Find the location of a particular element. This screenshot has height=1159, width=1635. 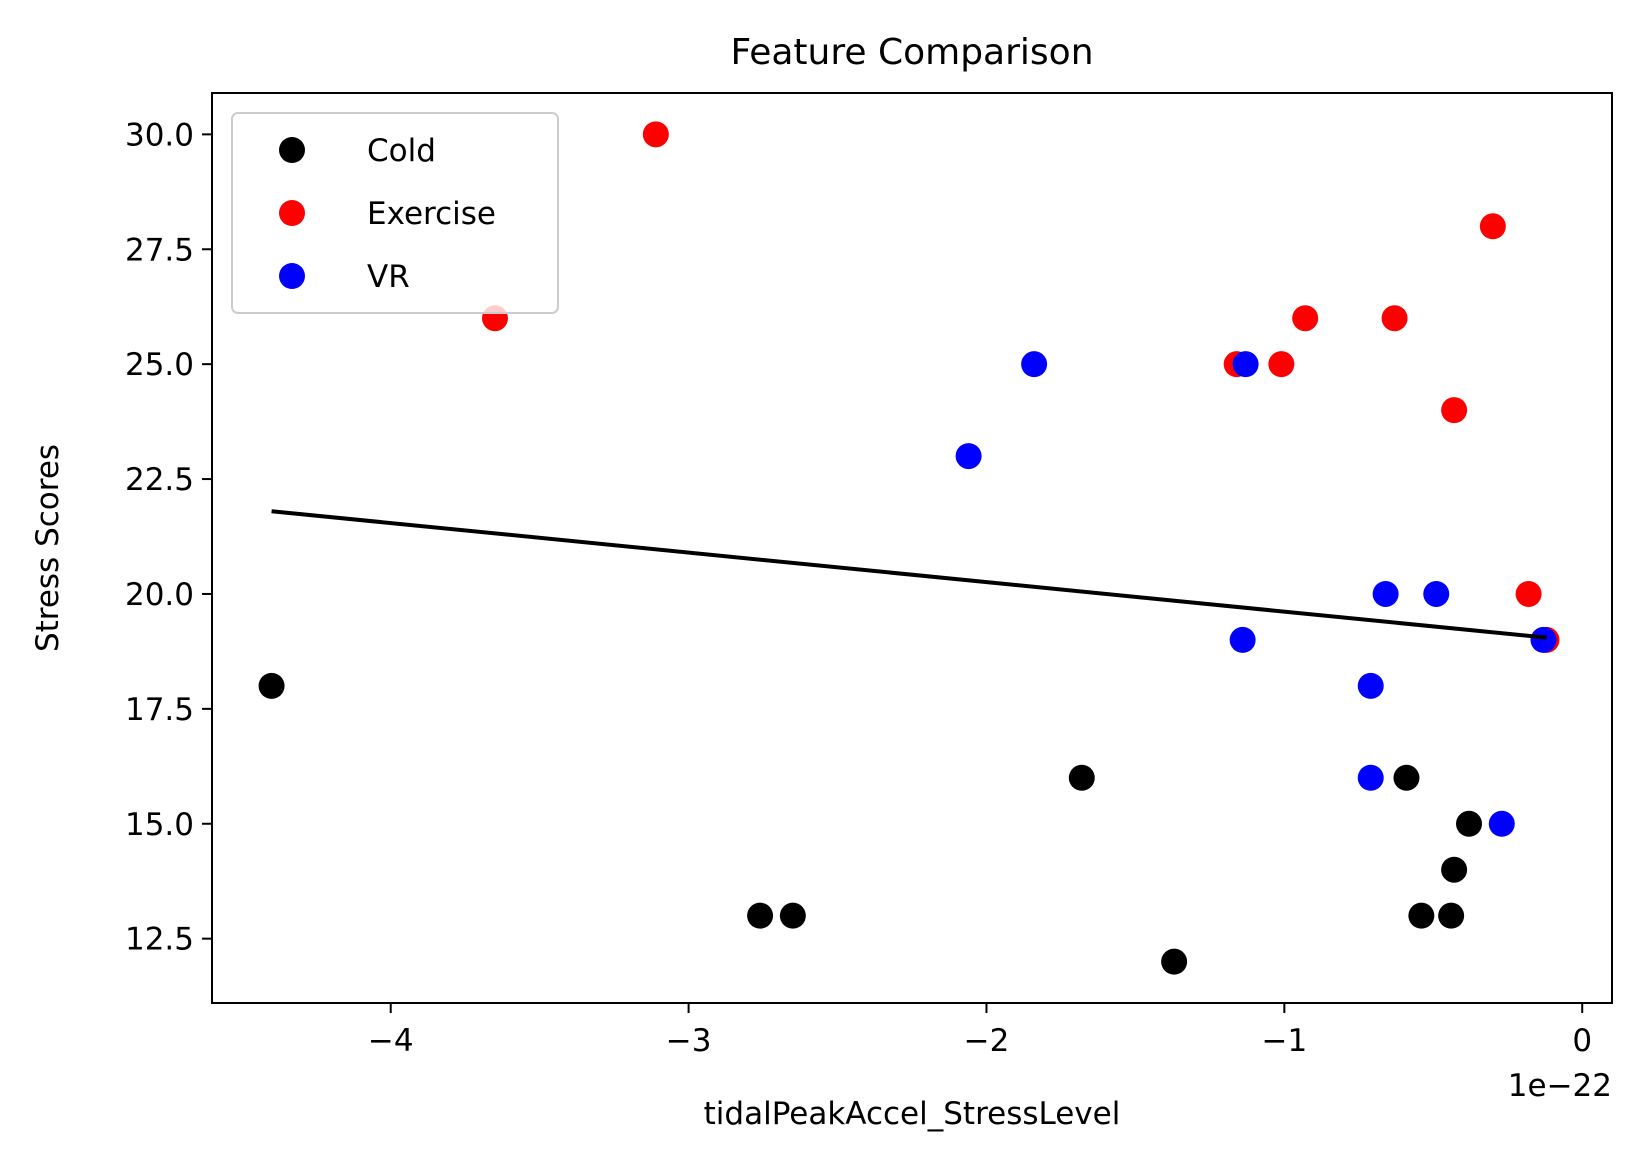

x-axis-label: tidalPeakAccel_StressLevel is located at coordinates (912, 1114).